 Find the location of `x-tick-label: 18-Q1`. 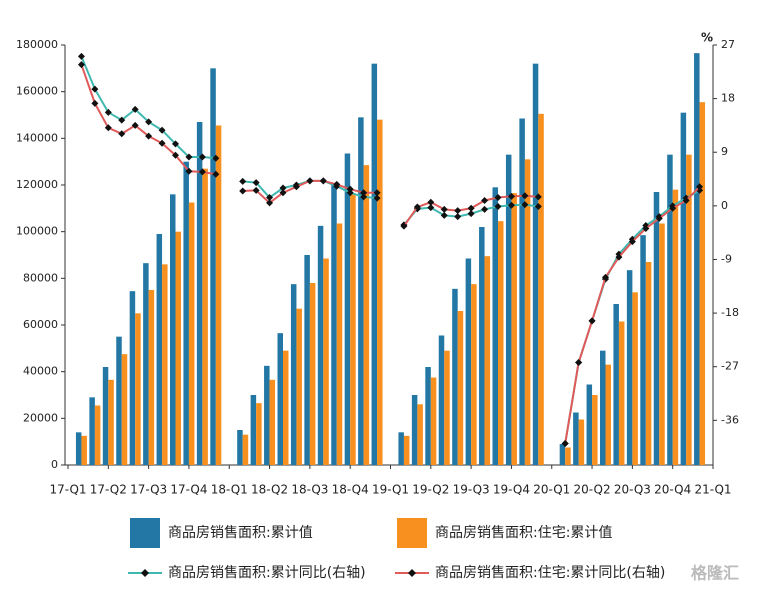

x-tick-label: 18-Q1 is located at coordinates (229, 490).